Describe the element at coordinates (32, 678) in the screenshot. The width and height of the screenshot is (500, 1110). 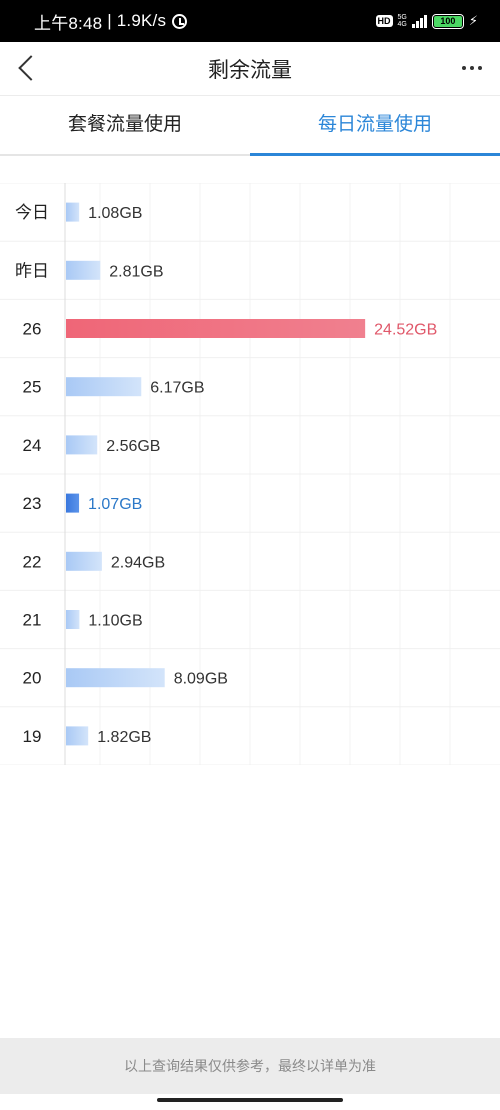
I see `day-label: 20` at that location.